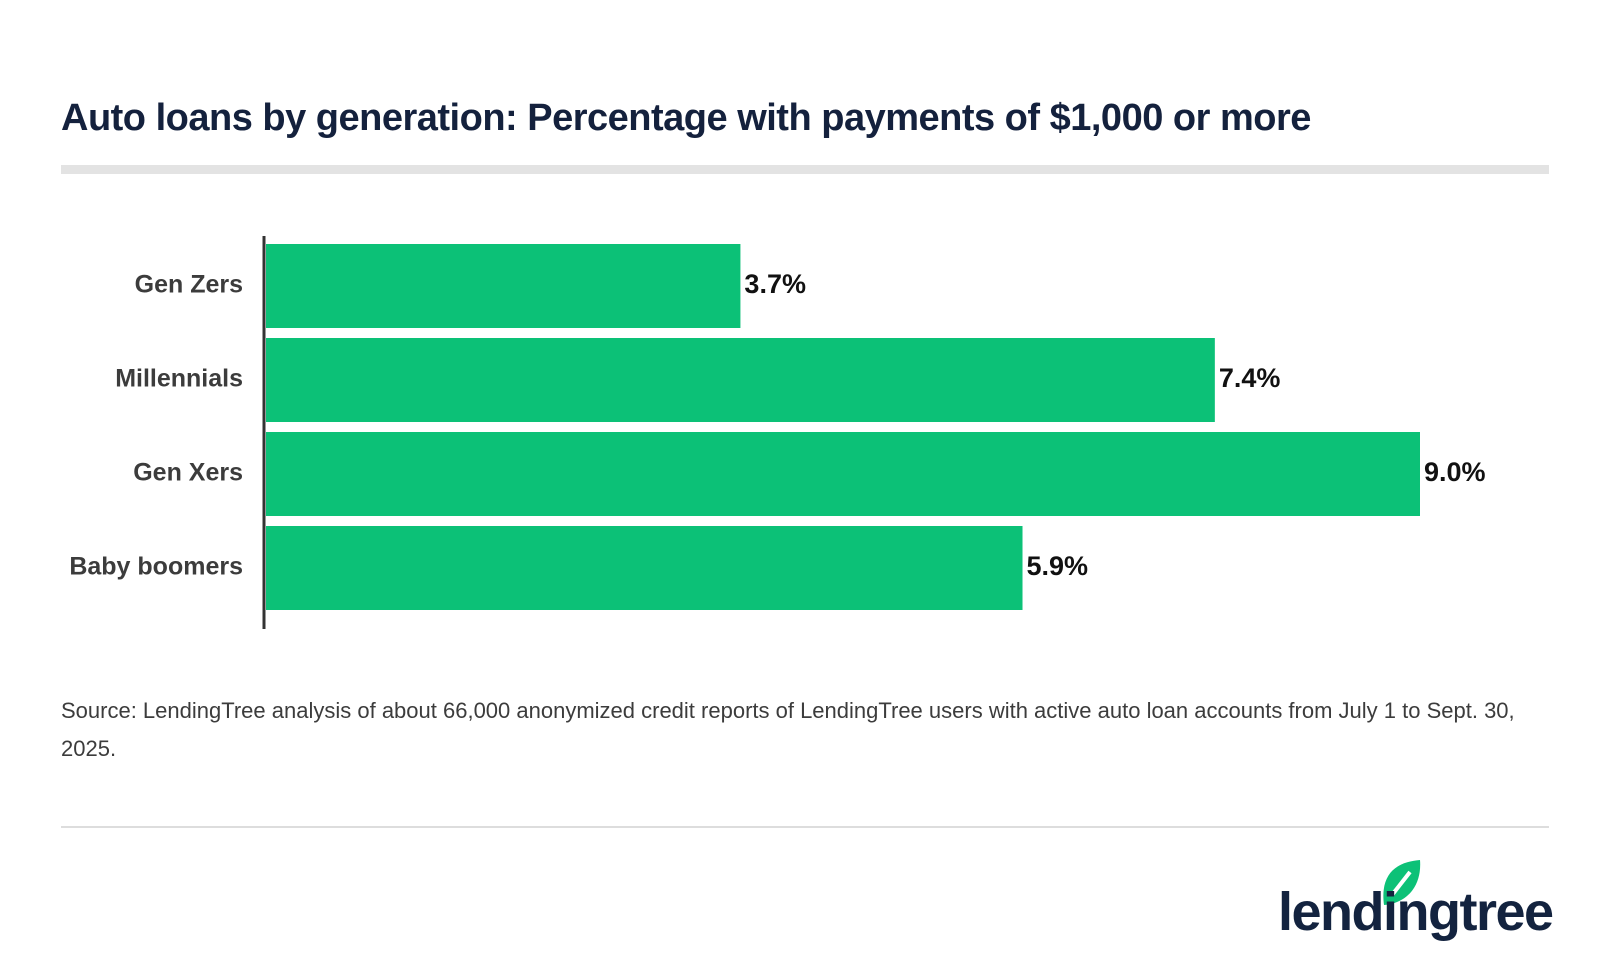  Describe the element at coordinates (775, 284) in the screenshot. I see `value-label: 3.7%` at that location.